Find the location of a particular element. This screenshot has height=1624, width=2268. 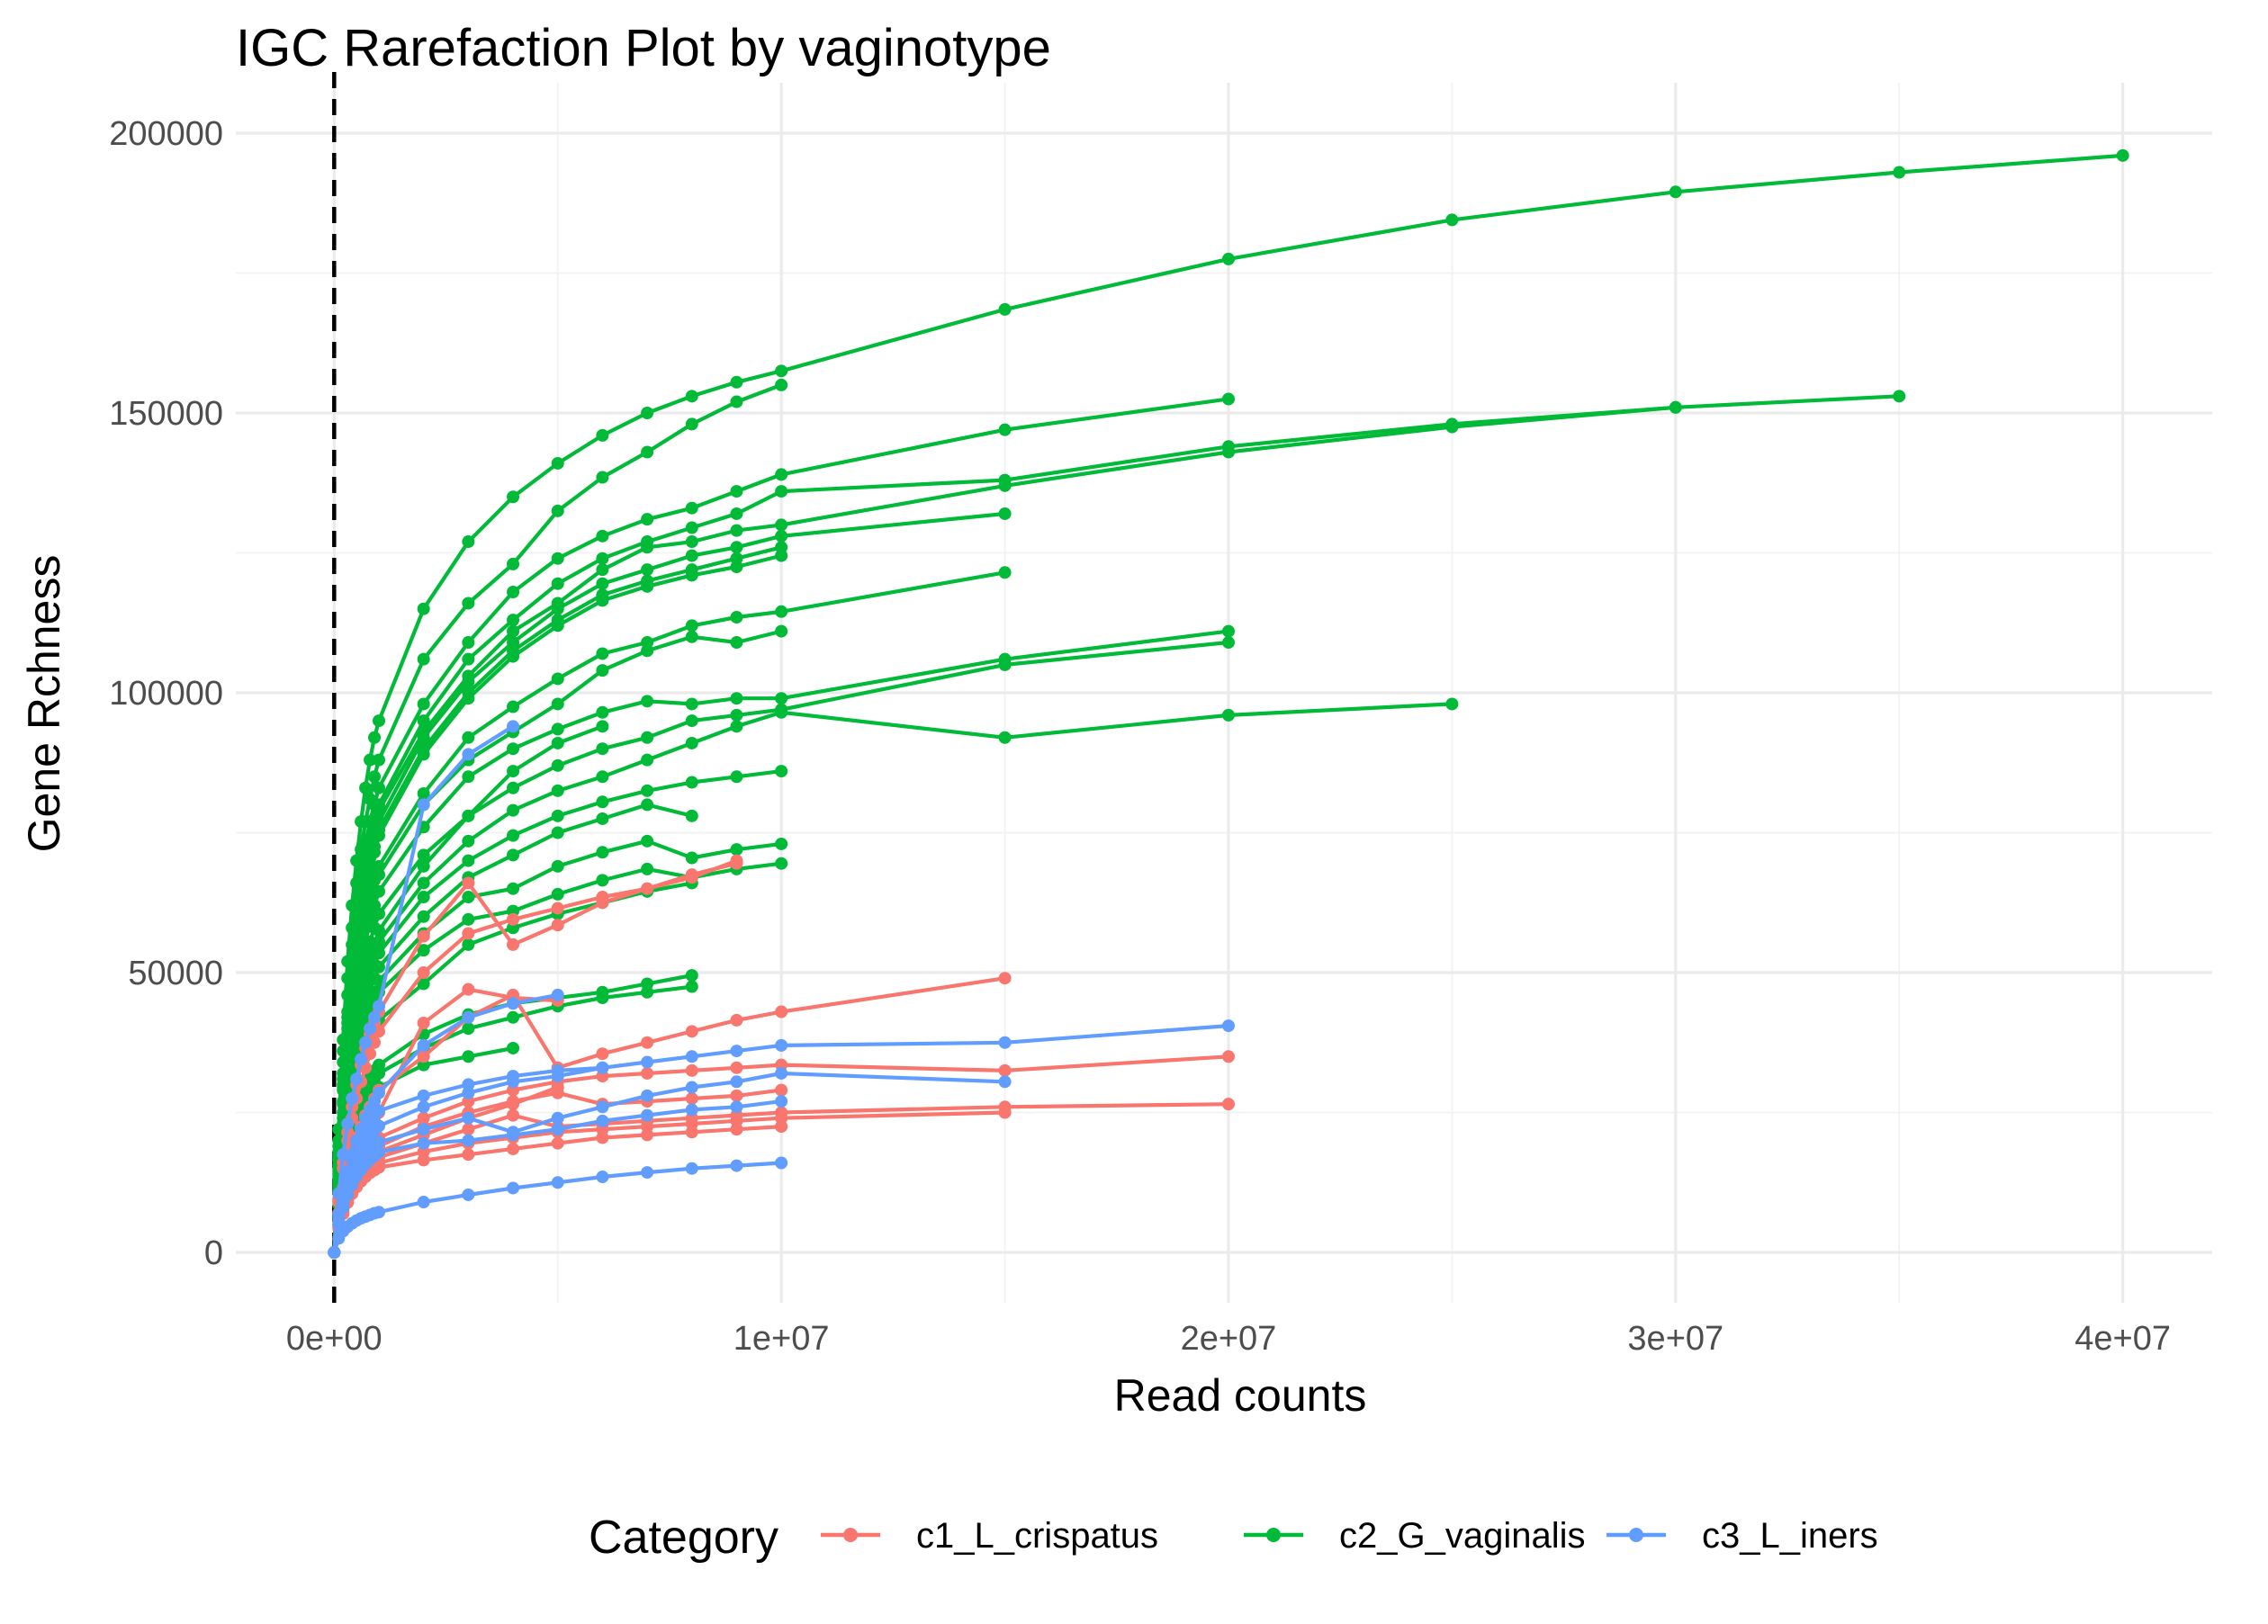

legend-key-point is located at coordinates (1273, 1535).